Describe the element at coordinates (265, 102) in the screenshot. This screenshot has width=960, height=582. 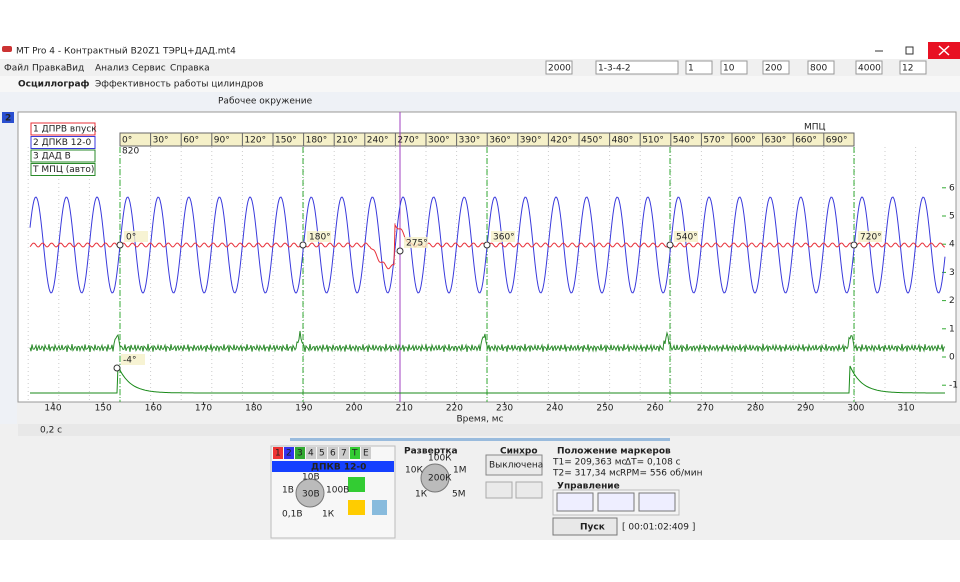
I see `env-select: Рабочее окружение` at that location.